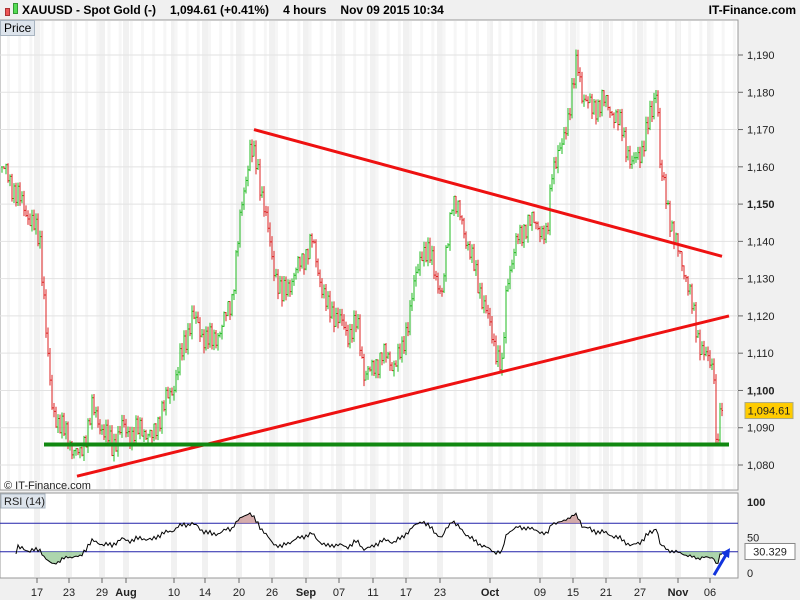 The width and height of the screenshot is (800, 600). Describe the element at coordinates (239, 593) in the screenshot. I see `x-tick-label: 20` at that location.